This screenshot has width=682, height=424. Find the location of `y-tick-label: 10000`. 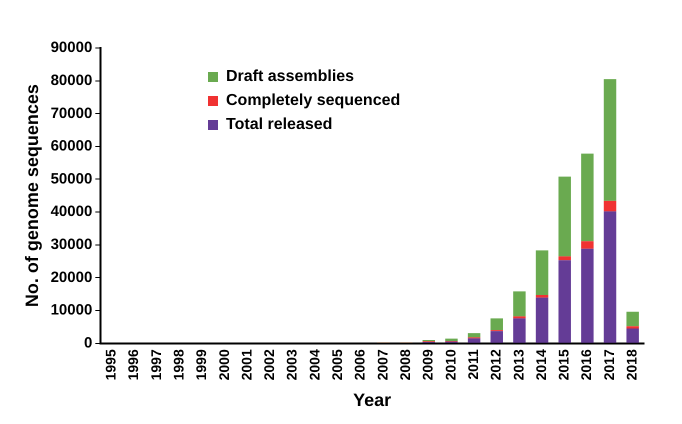

y-tick-label: 10000 is located at coordinates (71, 310).